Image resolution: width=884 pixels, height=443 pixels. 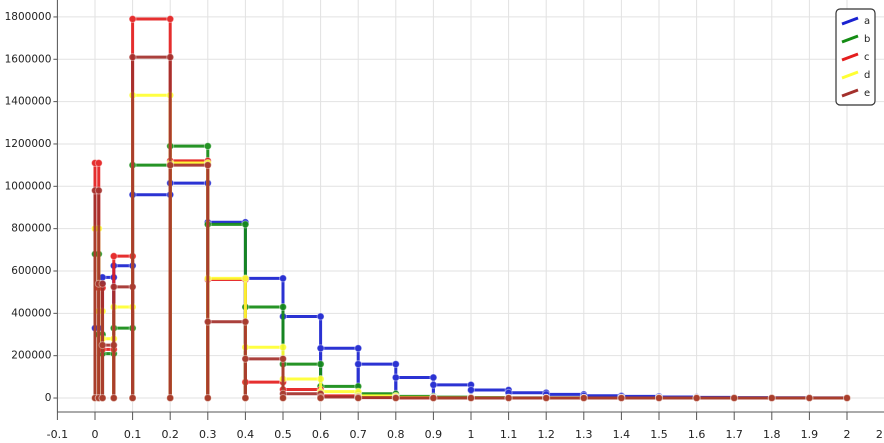 What do you see at coordinates (31, 313) in the screenshot?
I see `y-tick-label: 400000` at bounding box center [31, 313].